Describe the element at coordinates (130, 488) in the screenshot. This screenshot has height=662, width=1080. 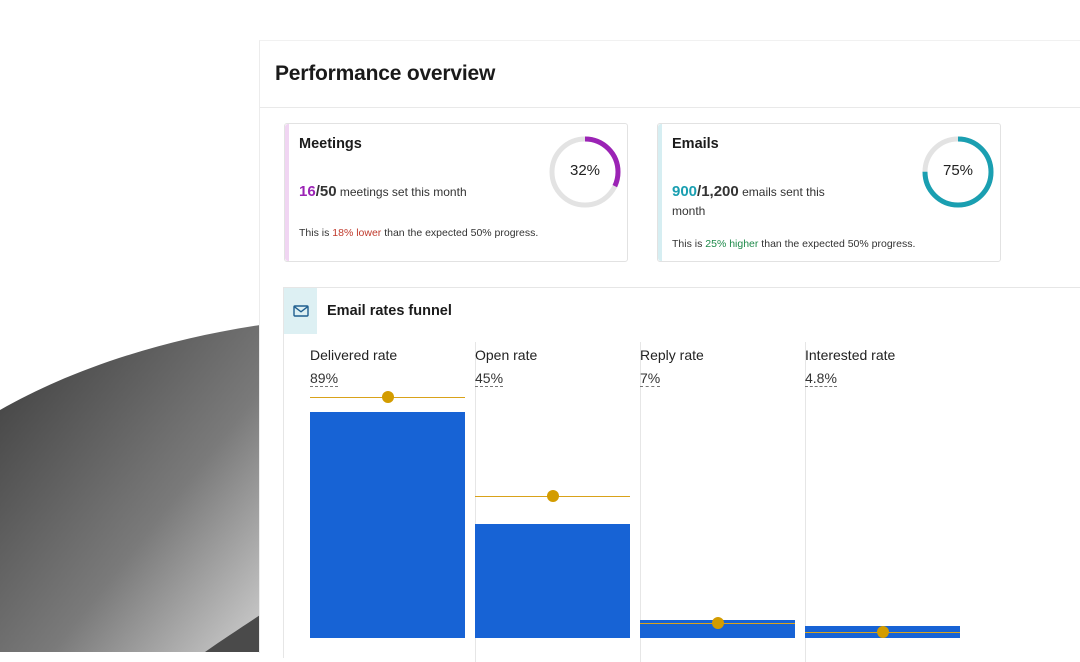
I see `background-decoration` at that location.